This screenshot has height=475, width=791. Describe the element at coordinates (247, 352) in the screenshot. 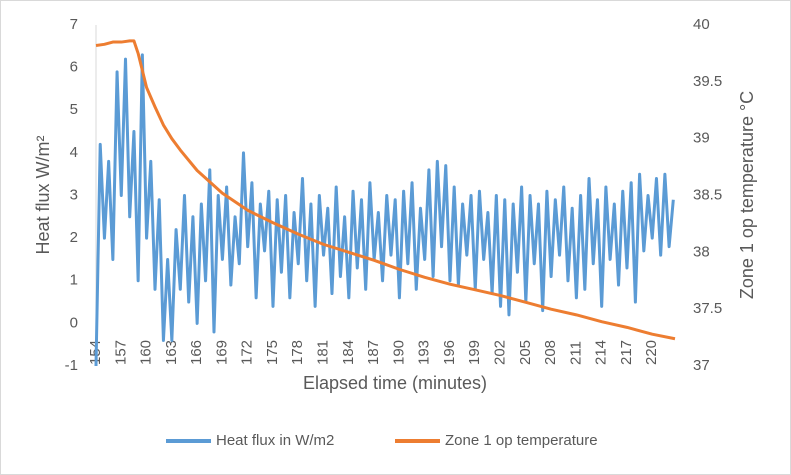

I see `x-tick-label: 172` at that location.